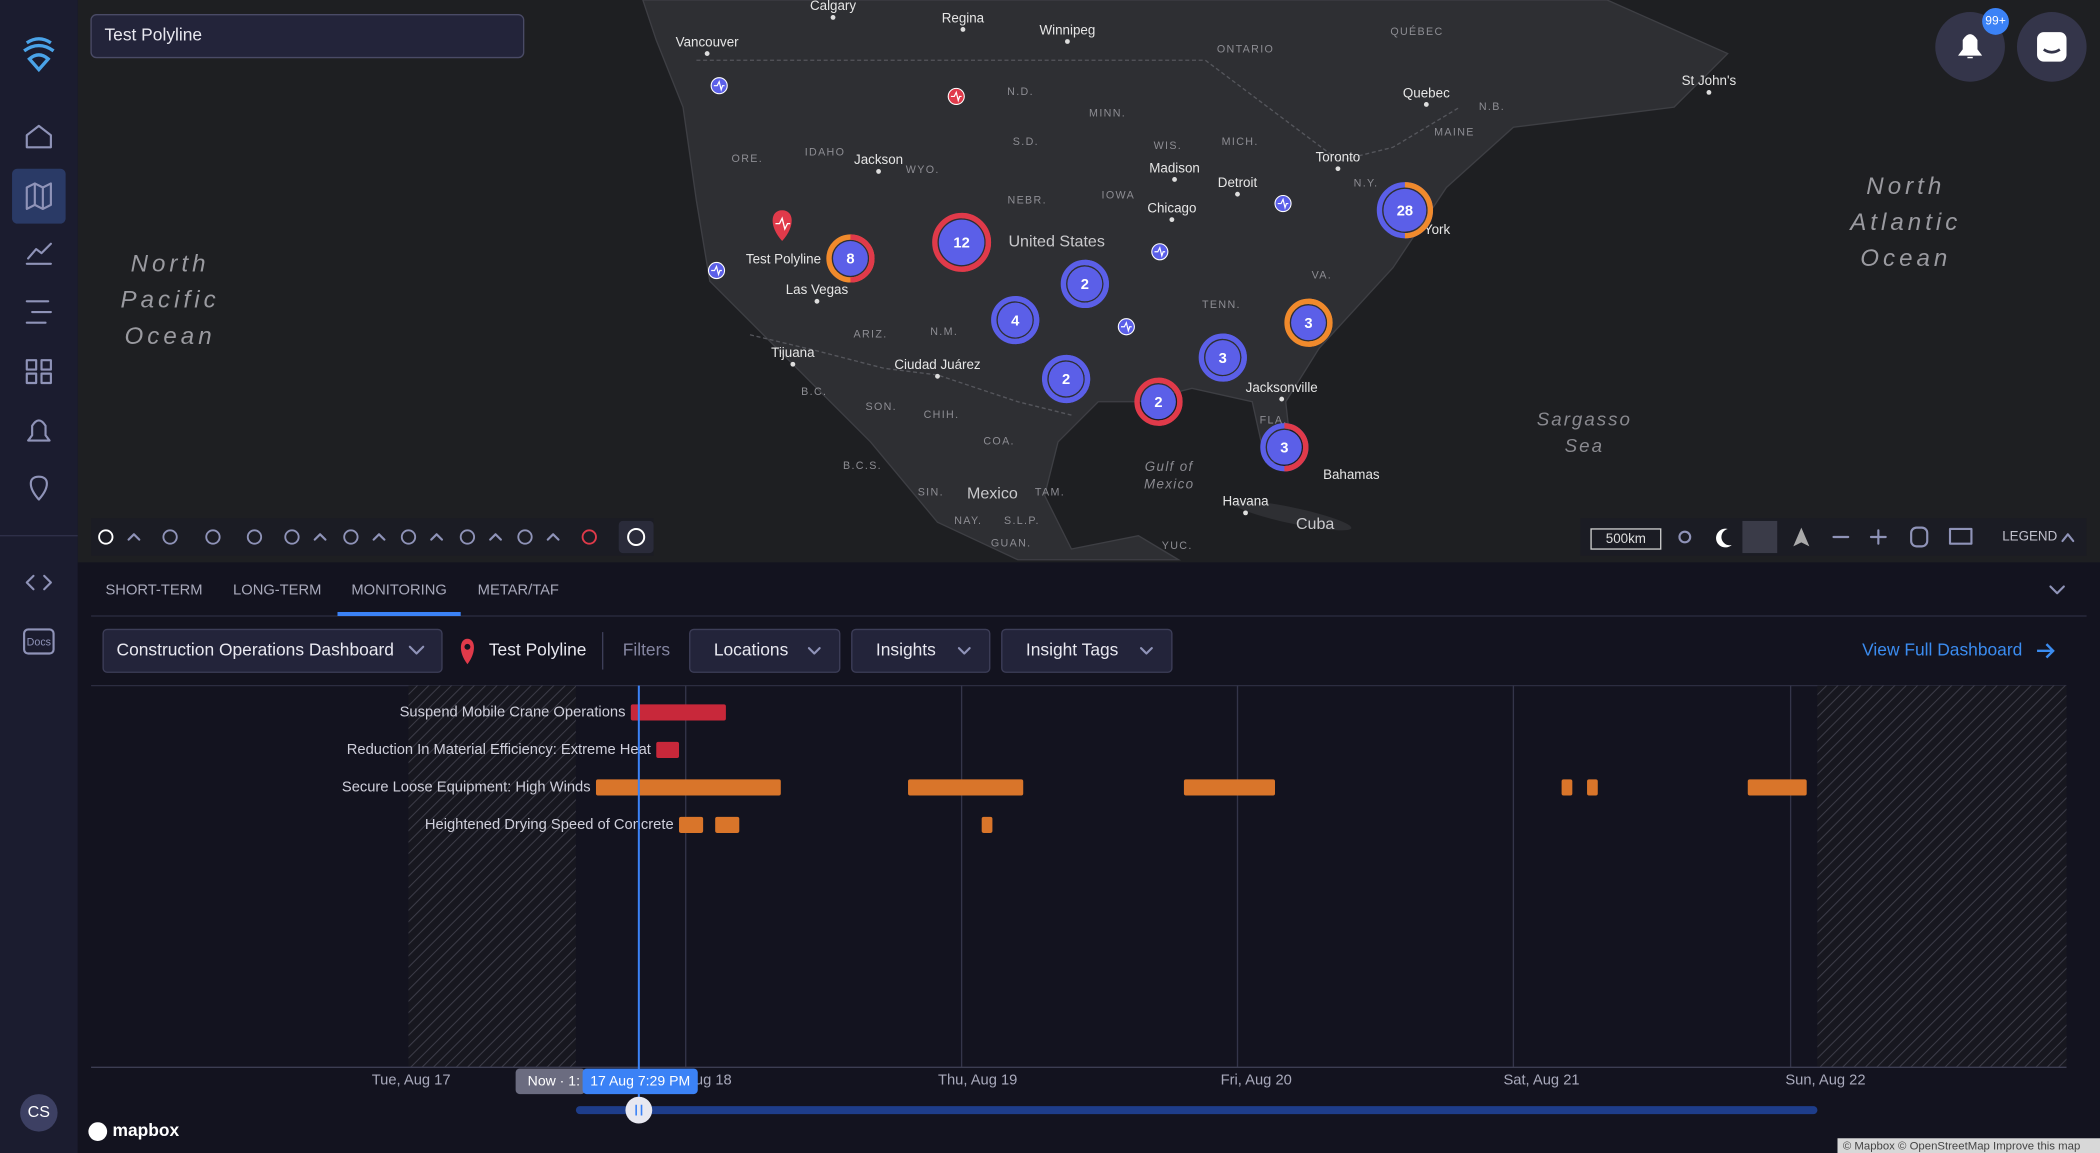 The width and height of the screenshot is (2100, 1153). Describe the element at coordinates (39, 430) in the screenshot. I see `nav-alerts` at that location.